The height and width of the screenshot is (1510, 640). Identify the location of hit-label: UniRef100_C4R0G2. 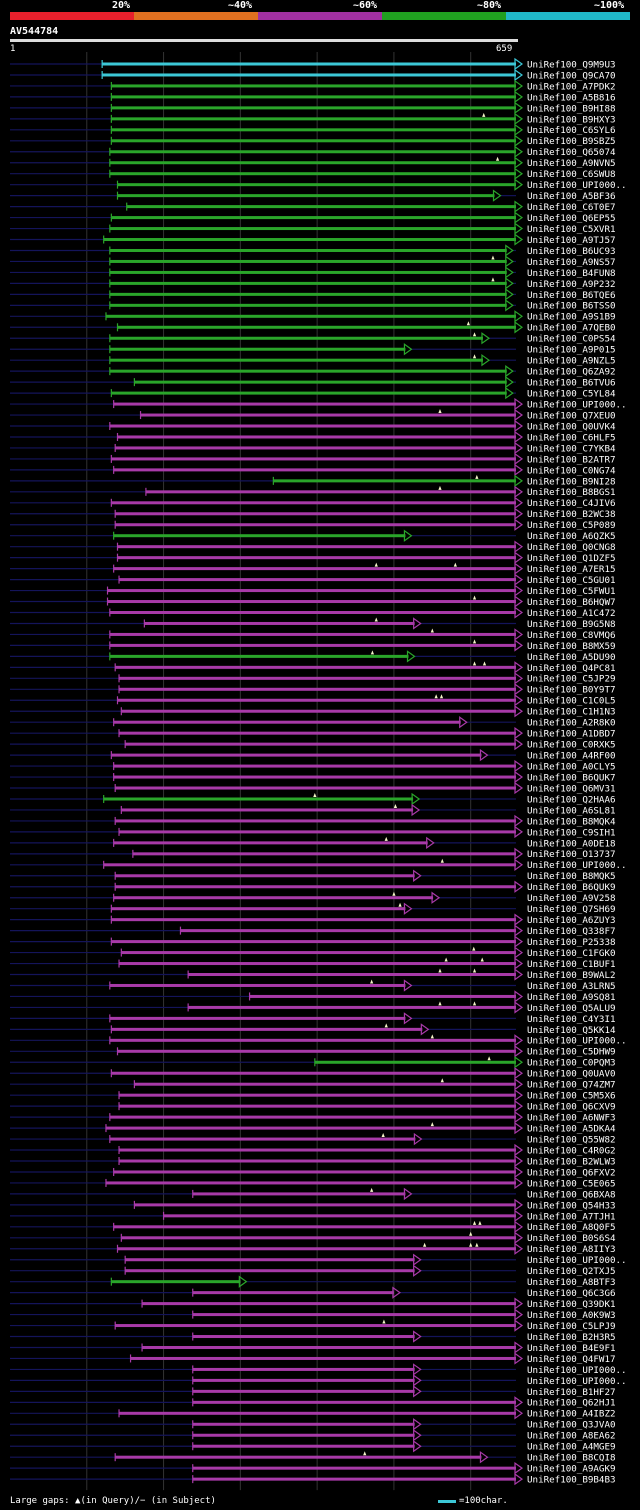
(571, 1150).